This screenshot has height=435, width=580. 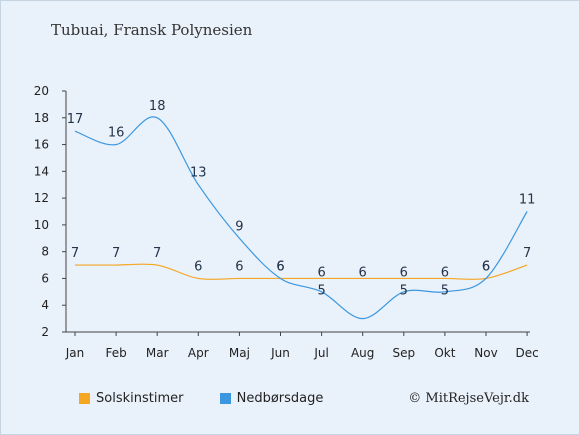 I want to click on x-tick-label: Jan, so click(x=75, y=353).